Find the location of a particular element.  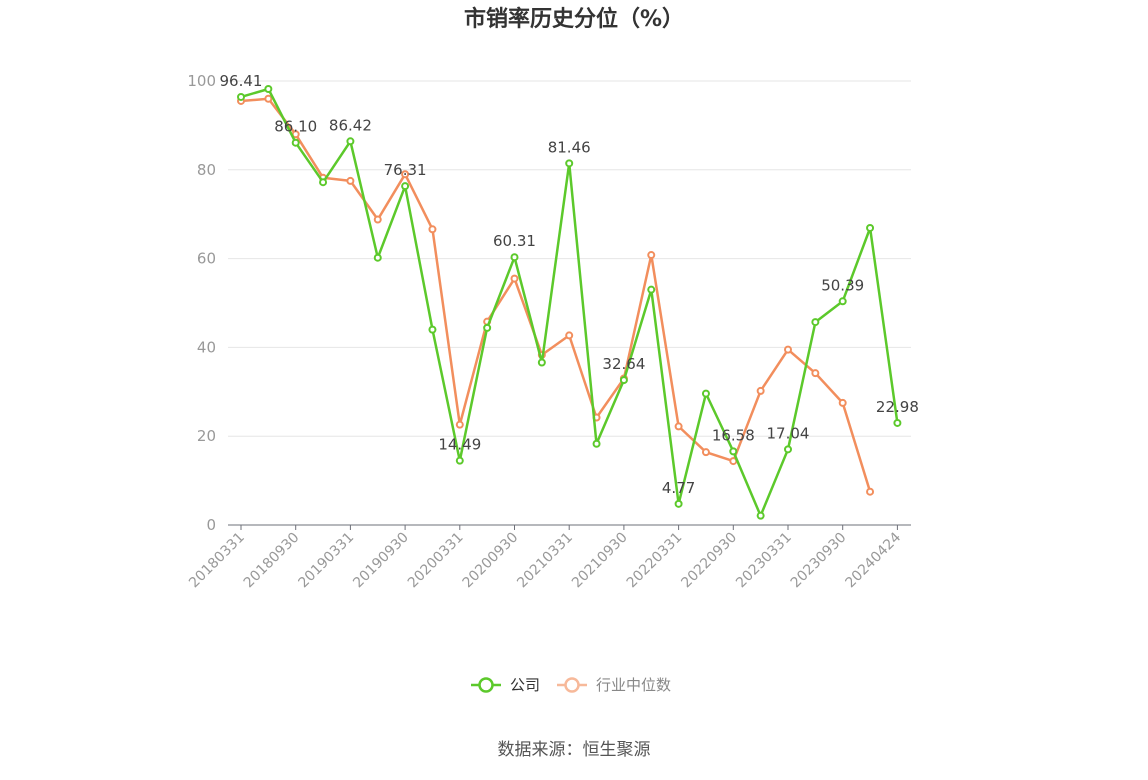

y-tick-label: 60 is located at coordinates (206, 259).